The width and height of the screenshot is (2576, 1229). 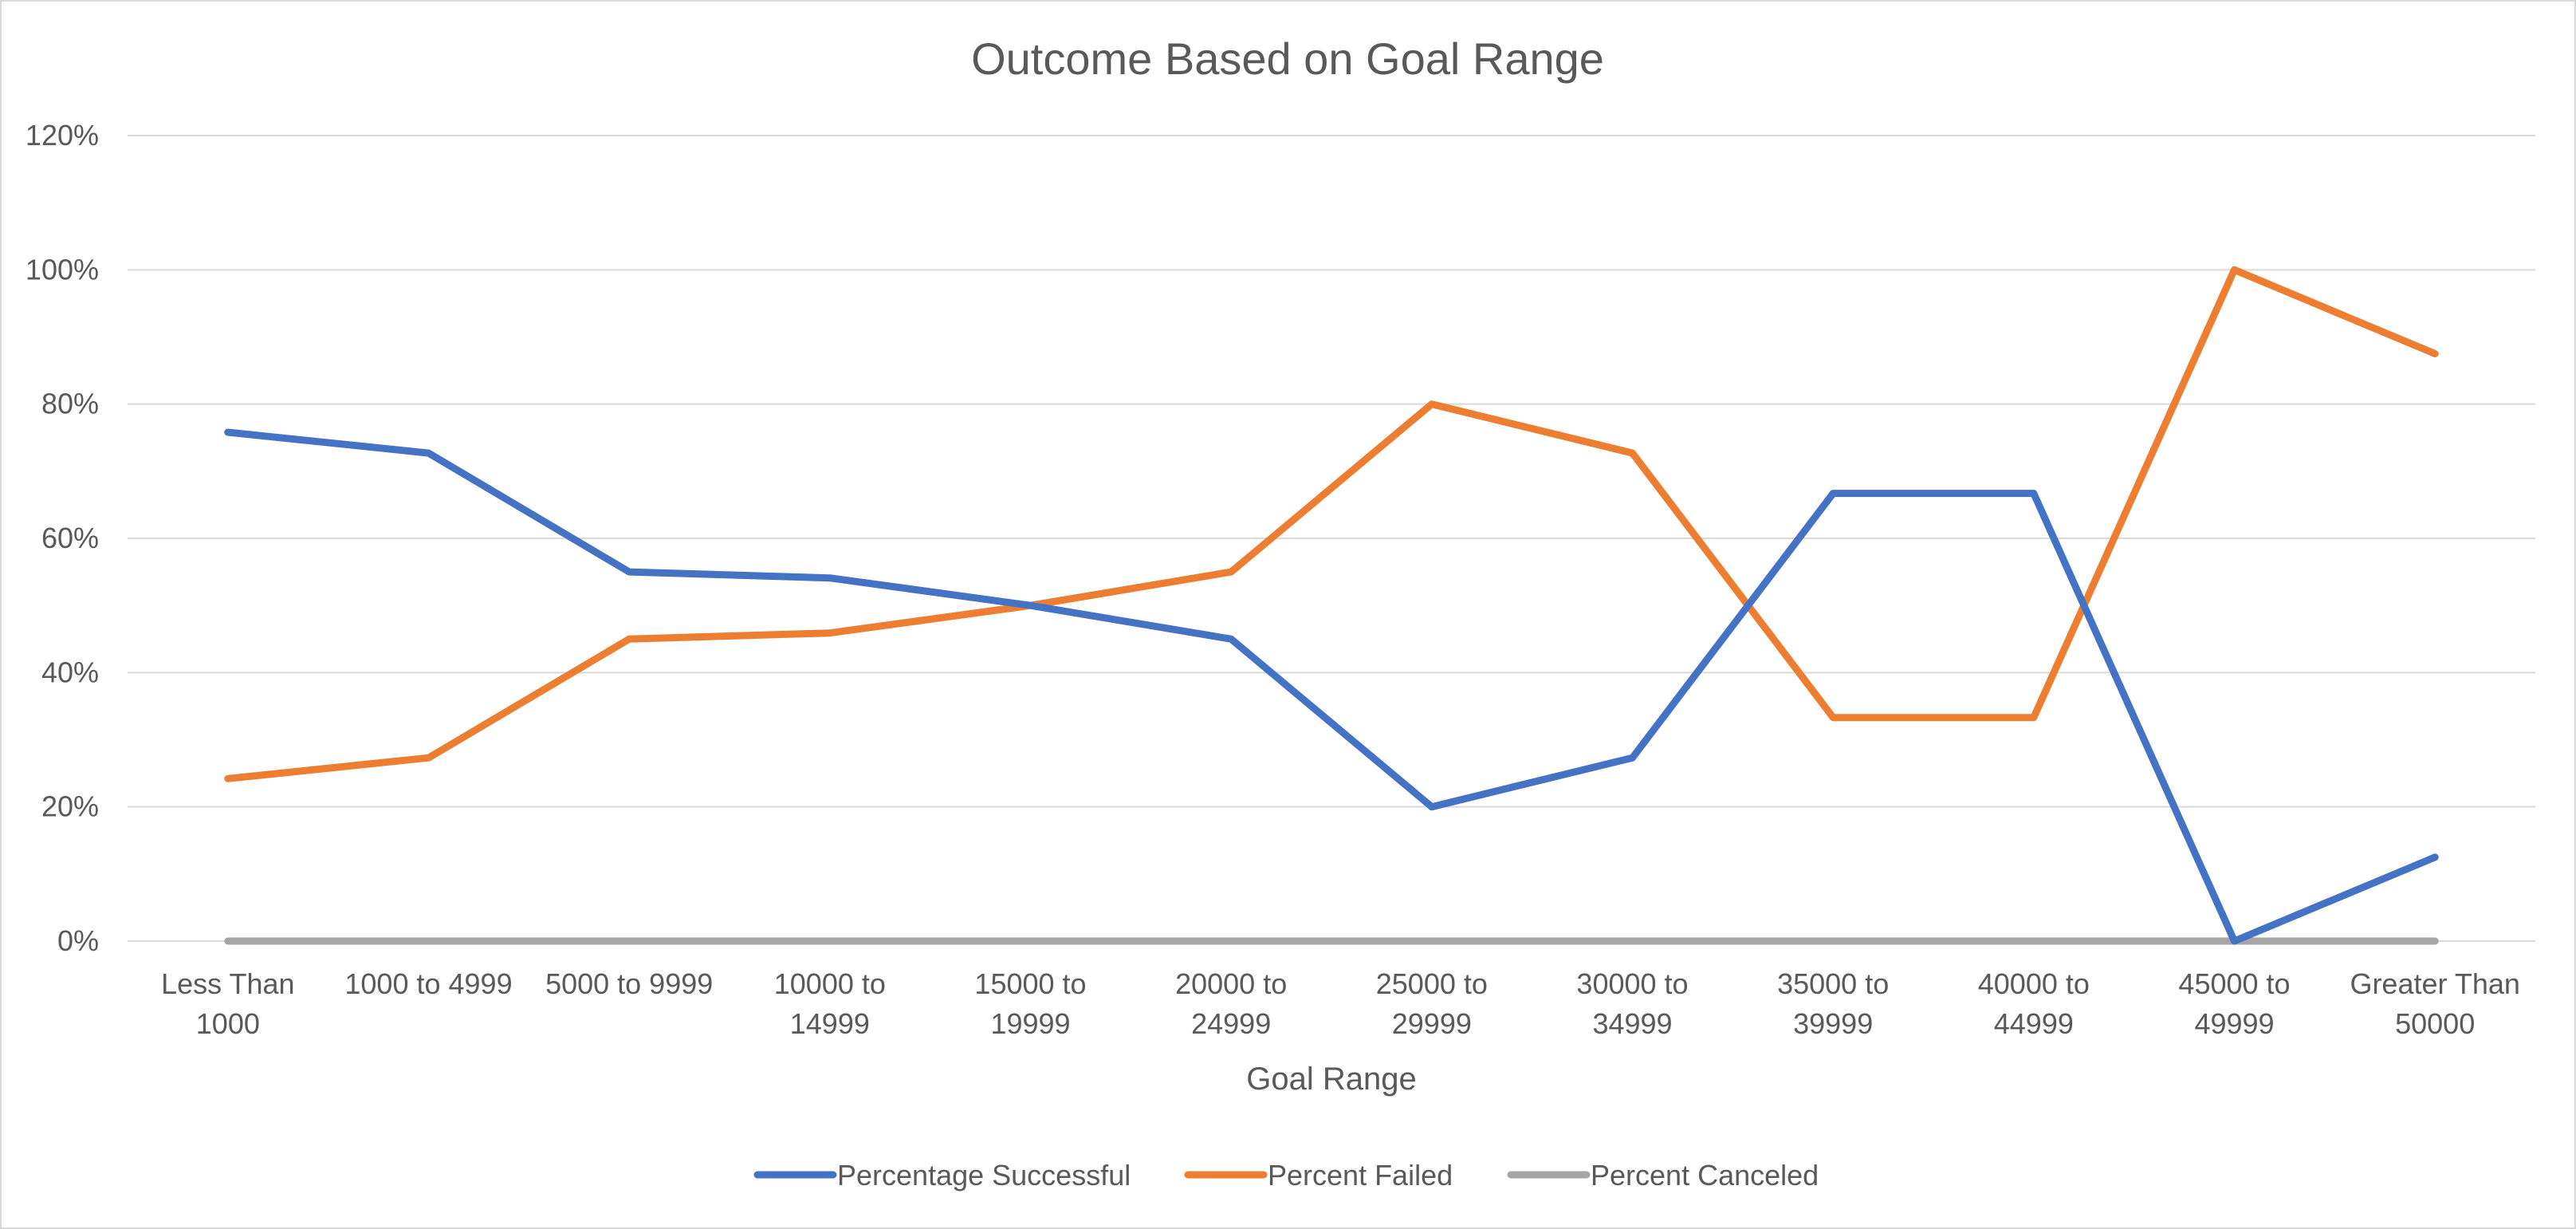 I want to click on legend-label: Percentage Successful, so click(x=984, y=1175).